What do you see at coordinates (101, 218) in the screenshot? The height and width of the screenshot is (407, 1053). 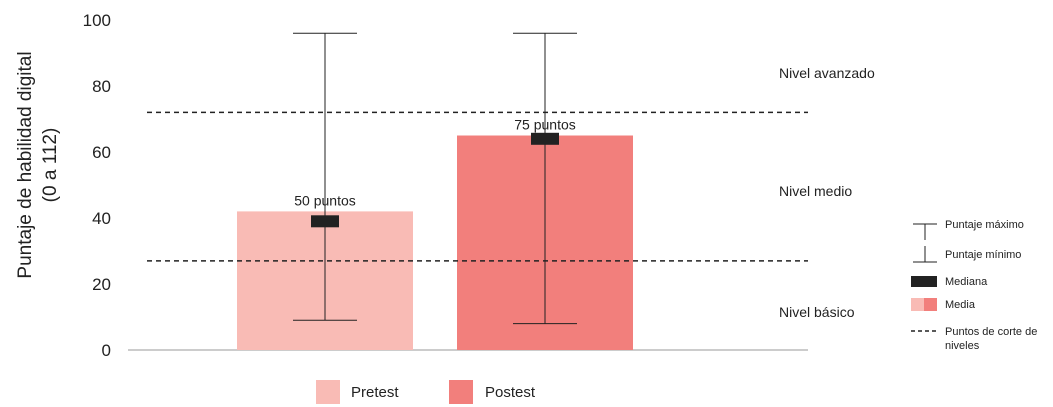 I see `y-tick-label: 40` at bounding box center [101, 218].